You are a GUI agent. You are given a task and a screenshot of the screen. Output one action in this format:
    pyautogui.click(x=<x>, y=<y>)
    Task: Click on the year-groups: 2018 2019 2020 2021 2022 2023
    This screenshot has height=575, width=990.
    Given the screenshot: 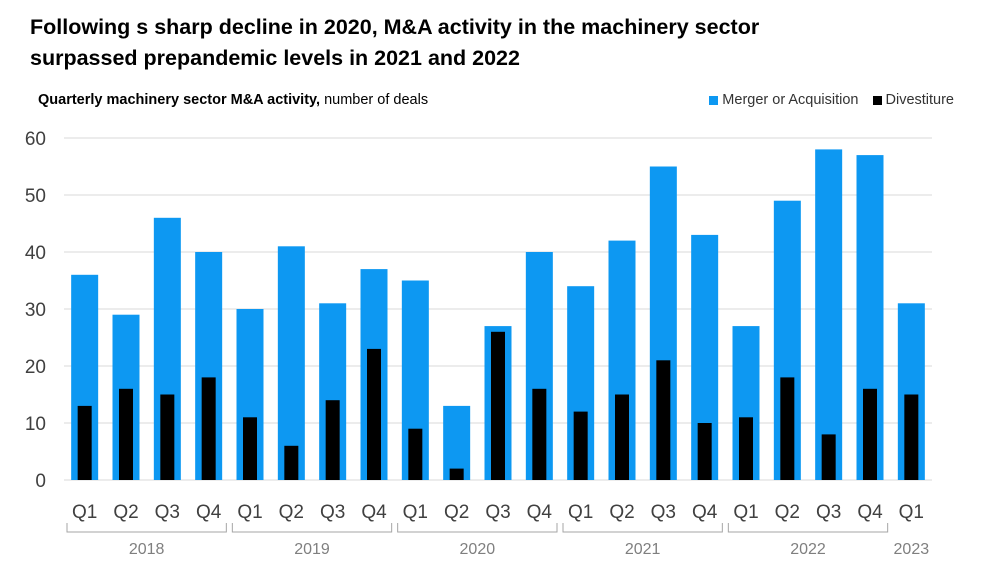 What is the action you would take?
    pyautogui.click(x=498, y=540)
    